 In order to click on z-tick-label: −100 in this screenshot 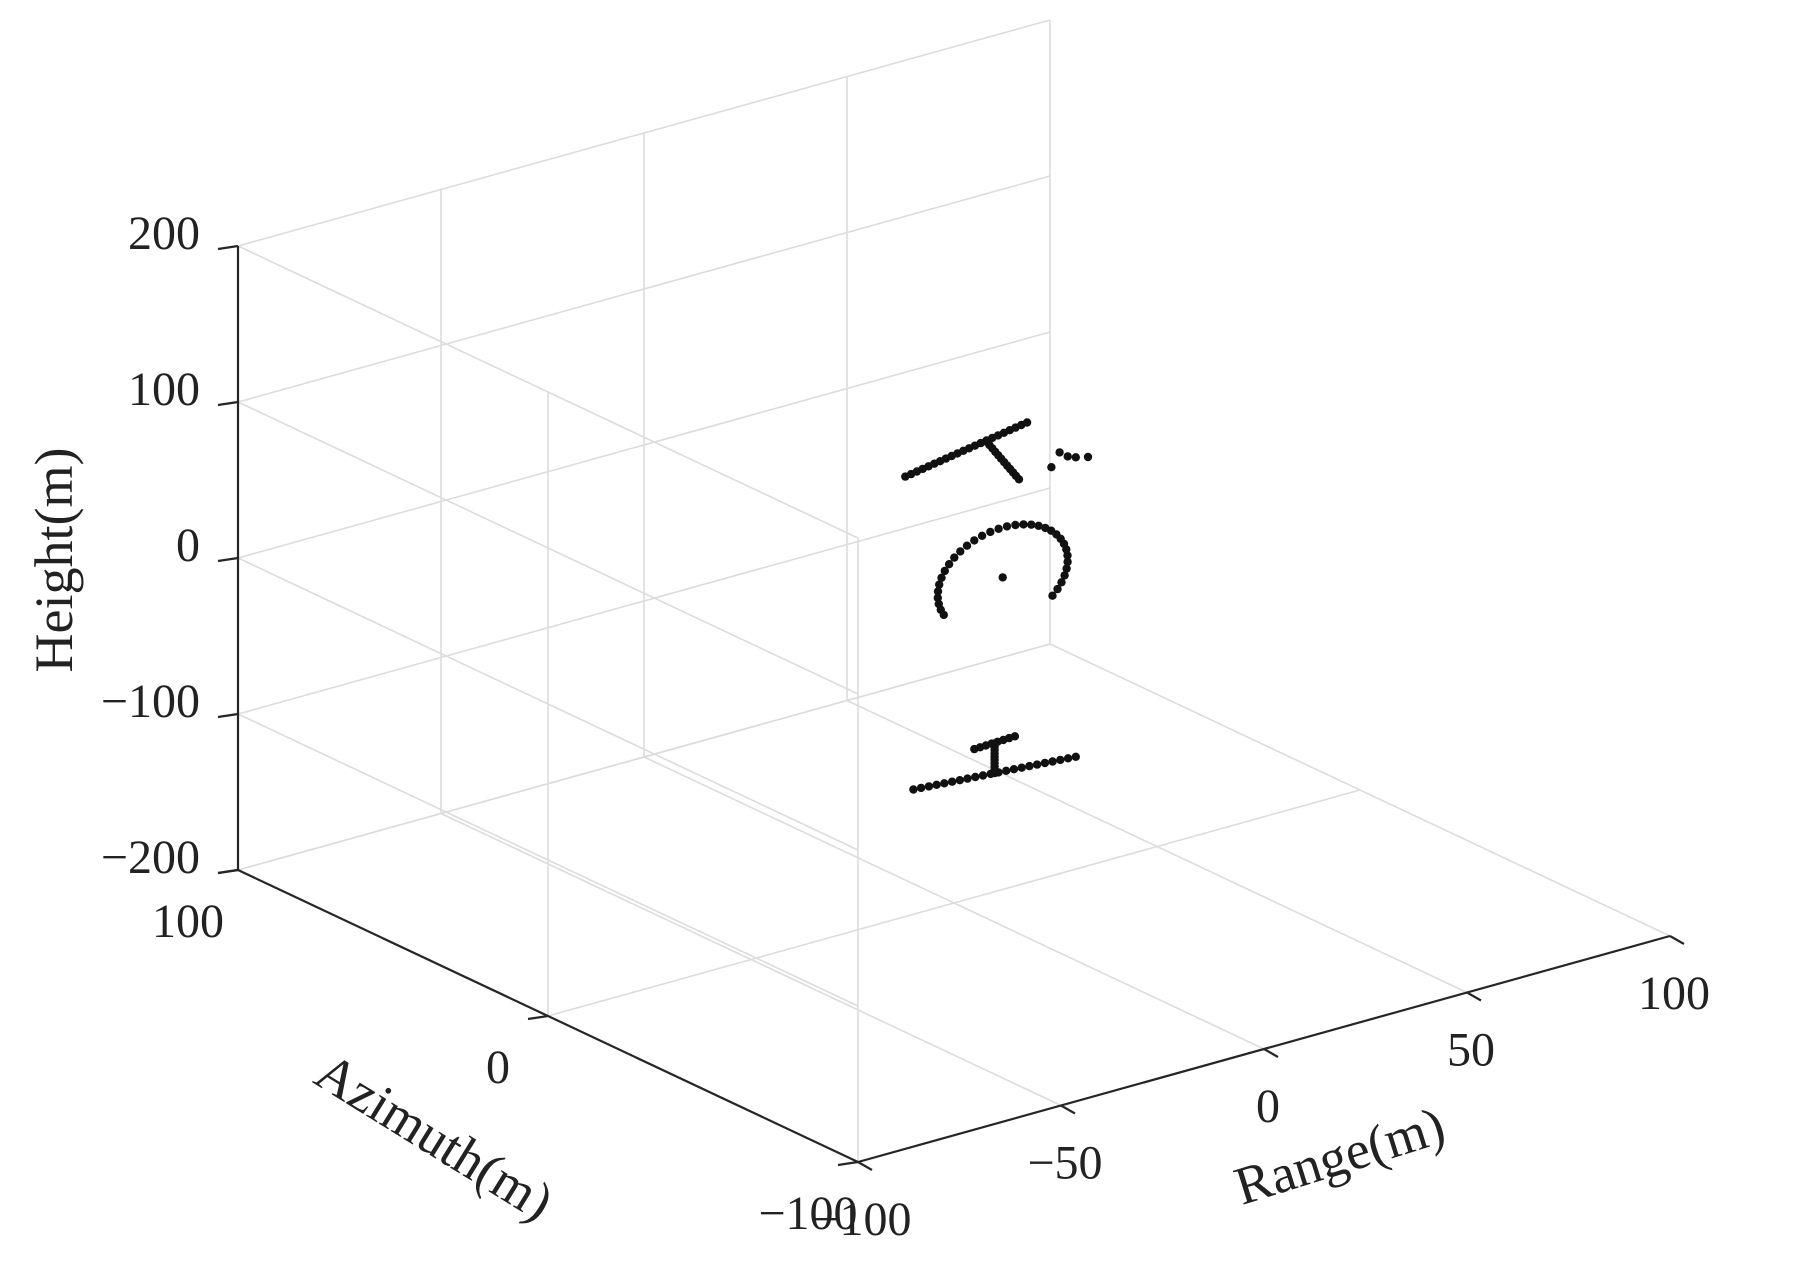, I will do `click(150, 701)`.